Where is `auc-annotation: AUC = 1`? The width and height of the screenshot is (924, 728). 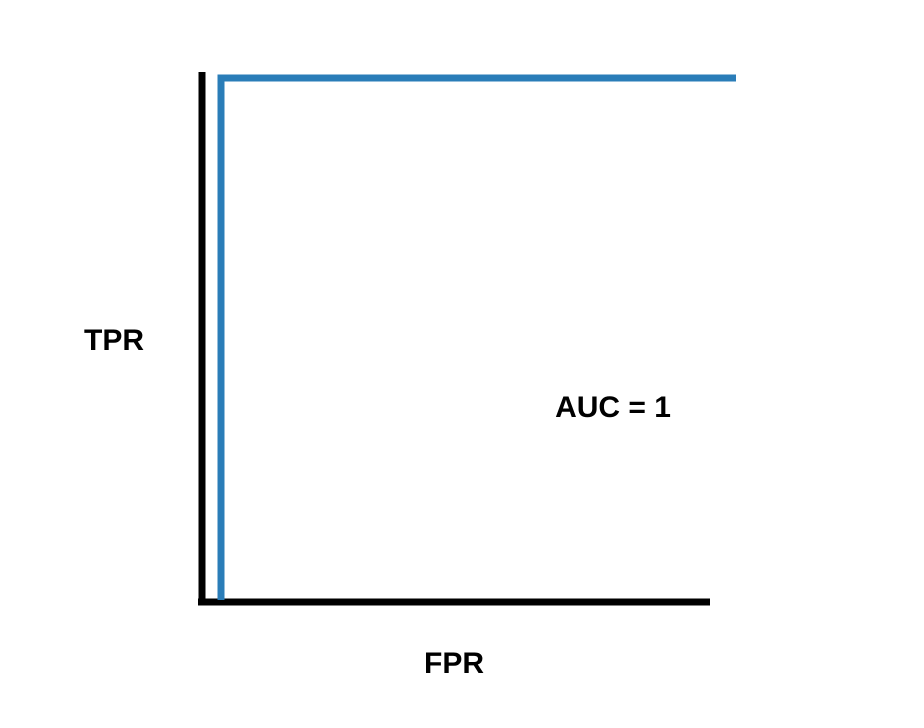 auc-annotation: AUC = 1 is located at coordinates (613, 407).